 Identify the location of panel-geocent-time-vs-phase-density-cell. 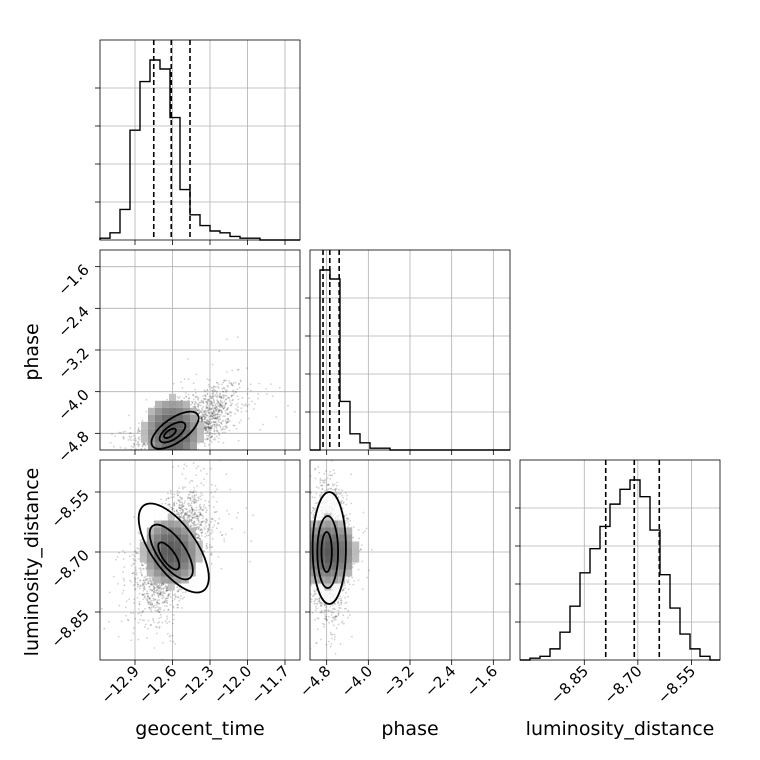
(165, 418).